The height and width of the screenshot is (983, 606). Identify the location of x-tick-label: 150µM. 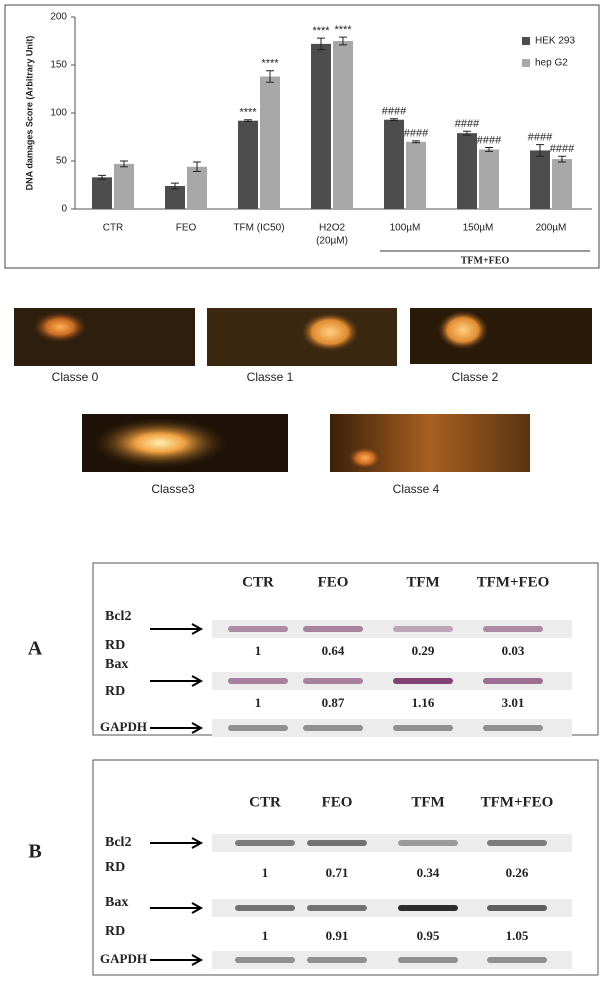
(478, 228).